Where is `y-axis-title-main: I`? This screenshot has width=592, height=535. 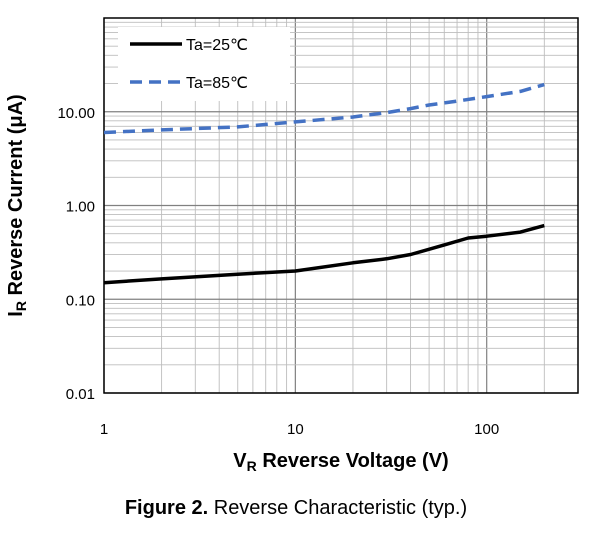 y-axis-title-main: I is located at coordinates (16, 314).